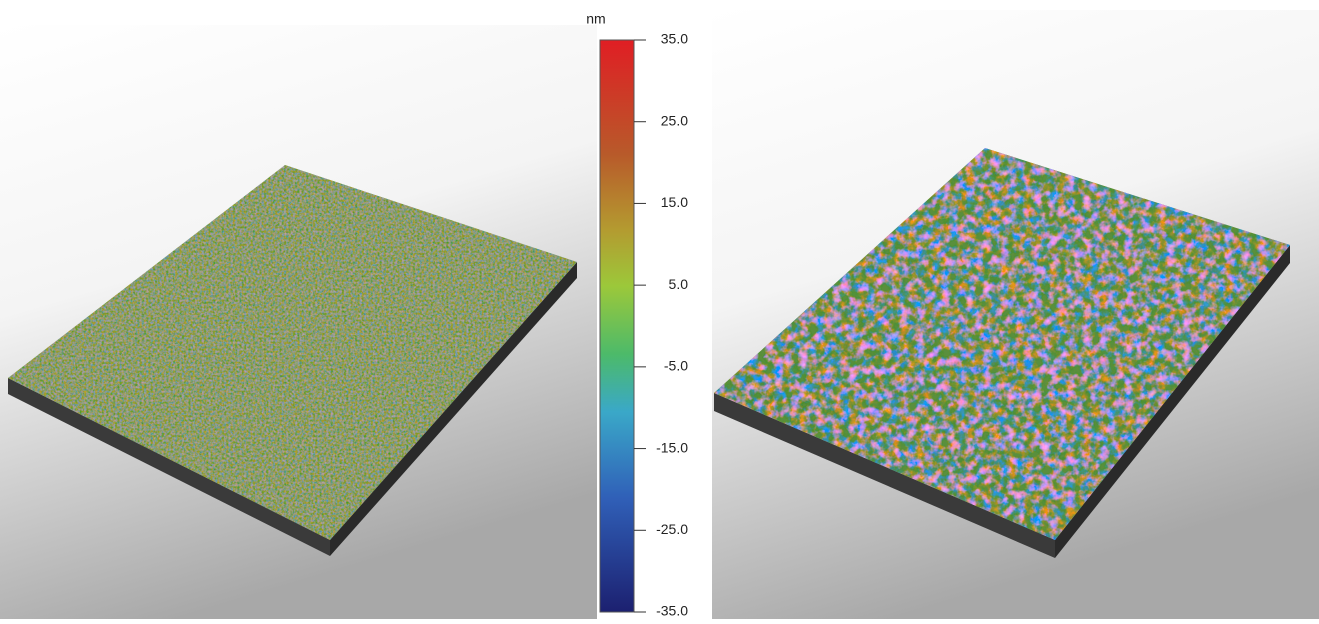  I want to click on colorbar, so click(617, 326).